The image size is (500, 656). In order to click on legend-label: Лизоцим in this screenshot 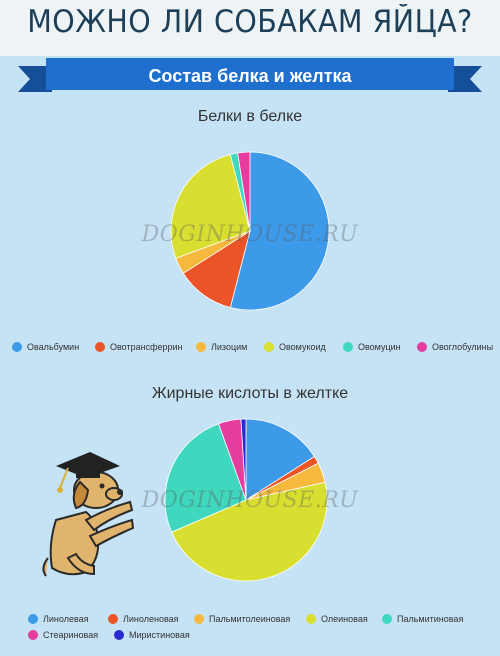, I will do `click(229, 347)`.